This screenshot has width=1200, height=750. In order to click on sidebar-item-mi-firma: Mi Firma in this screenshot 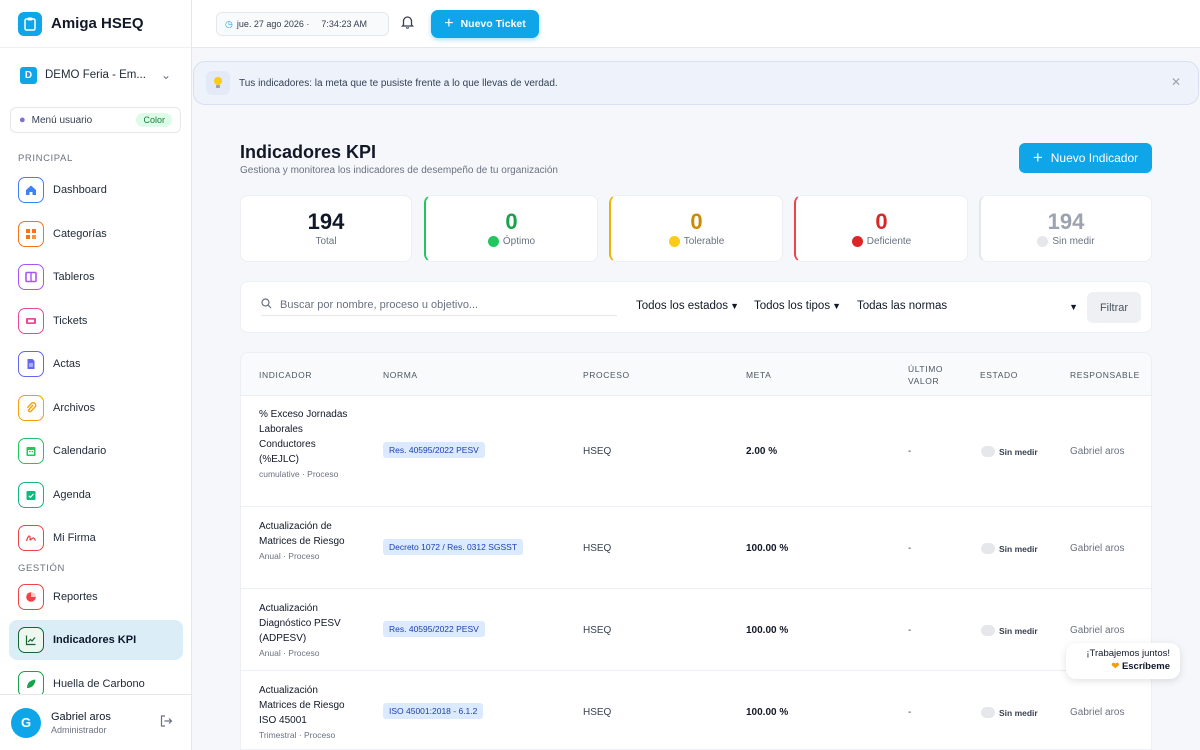, I will do `click(96, 538)`.